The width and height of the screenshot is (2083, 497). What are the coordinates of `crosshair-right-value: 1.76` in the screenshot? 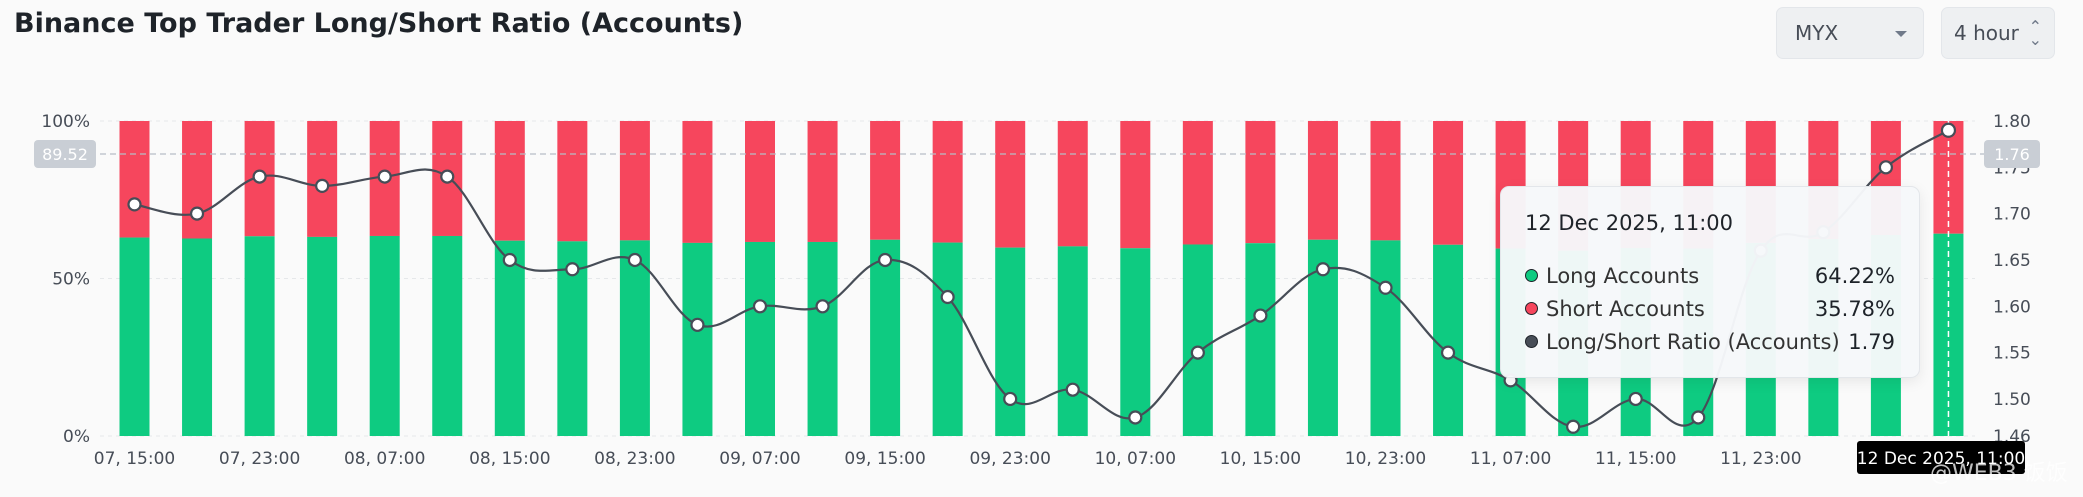 It's located at (2012, 154).